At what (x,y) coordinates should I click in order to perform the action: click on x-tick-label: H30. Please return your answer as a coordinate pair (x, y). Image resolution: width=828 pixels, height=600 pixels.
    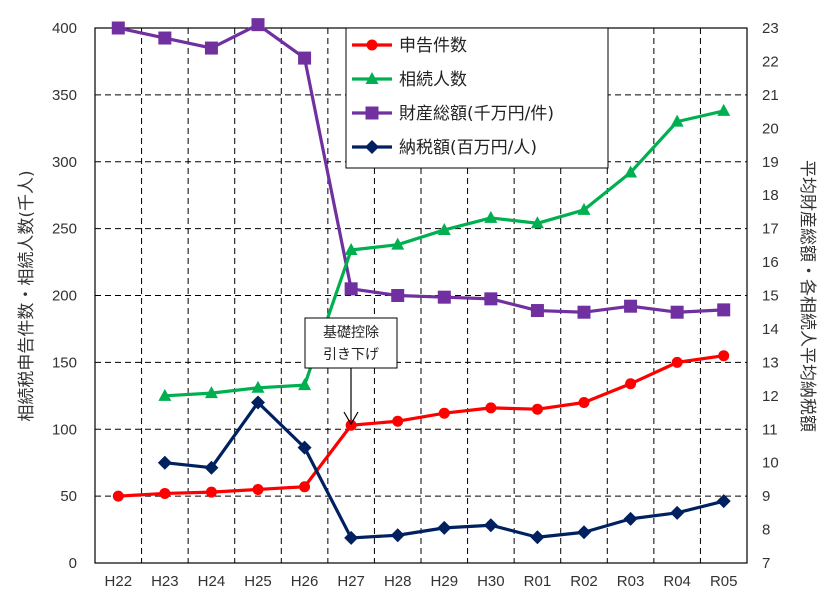
    Looking at the image, I should click on (491, 581).